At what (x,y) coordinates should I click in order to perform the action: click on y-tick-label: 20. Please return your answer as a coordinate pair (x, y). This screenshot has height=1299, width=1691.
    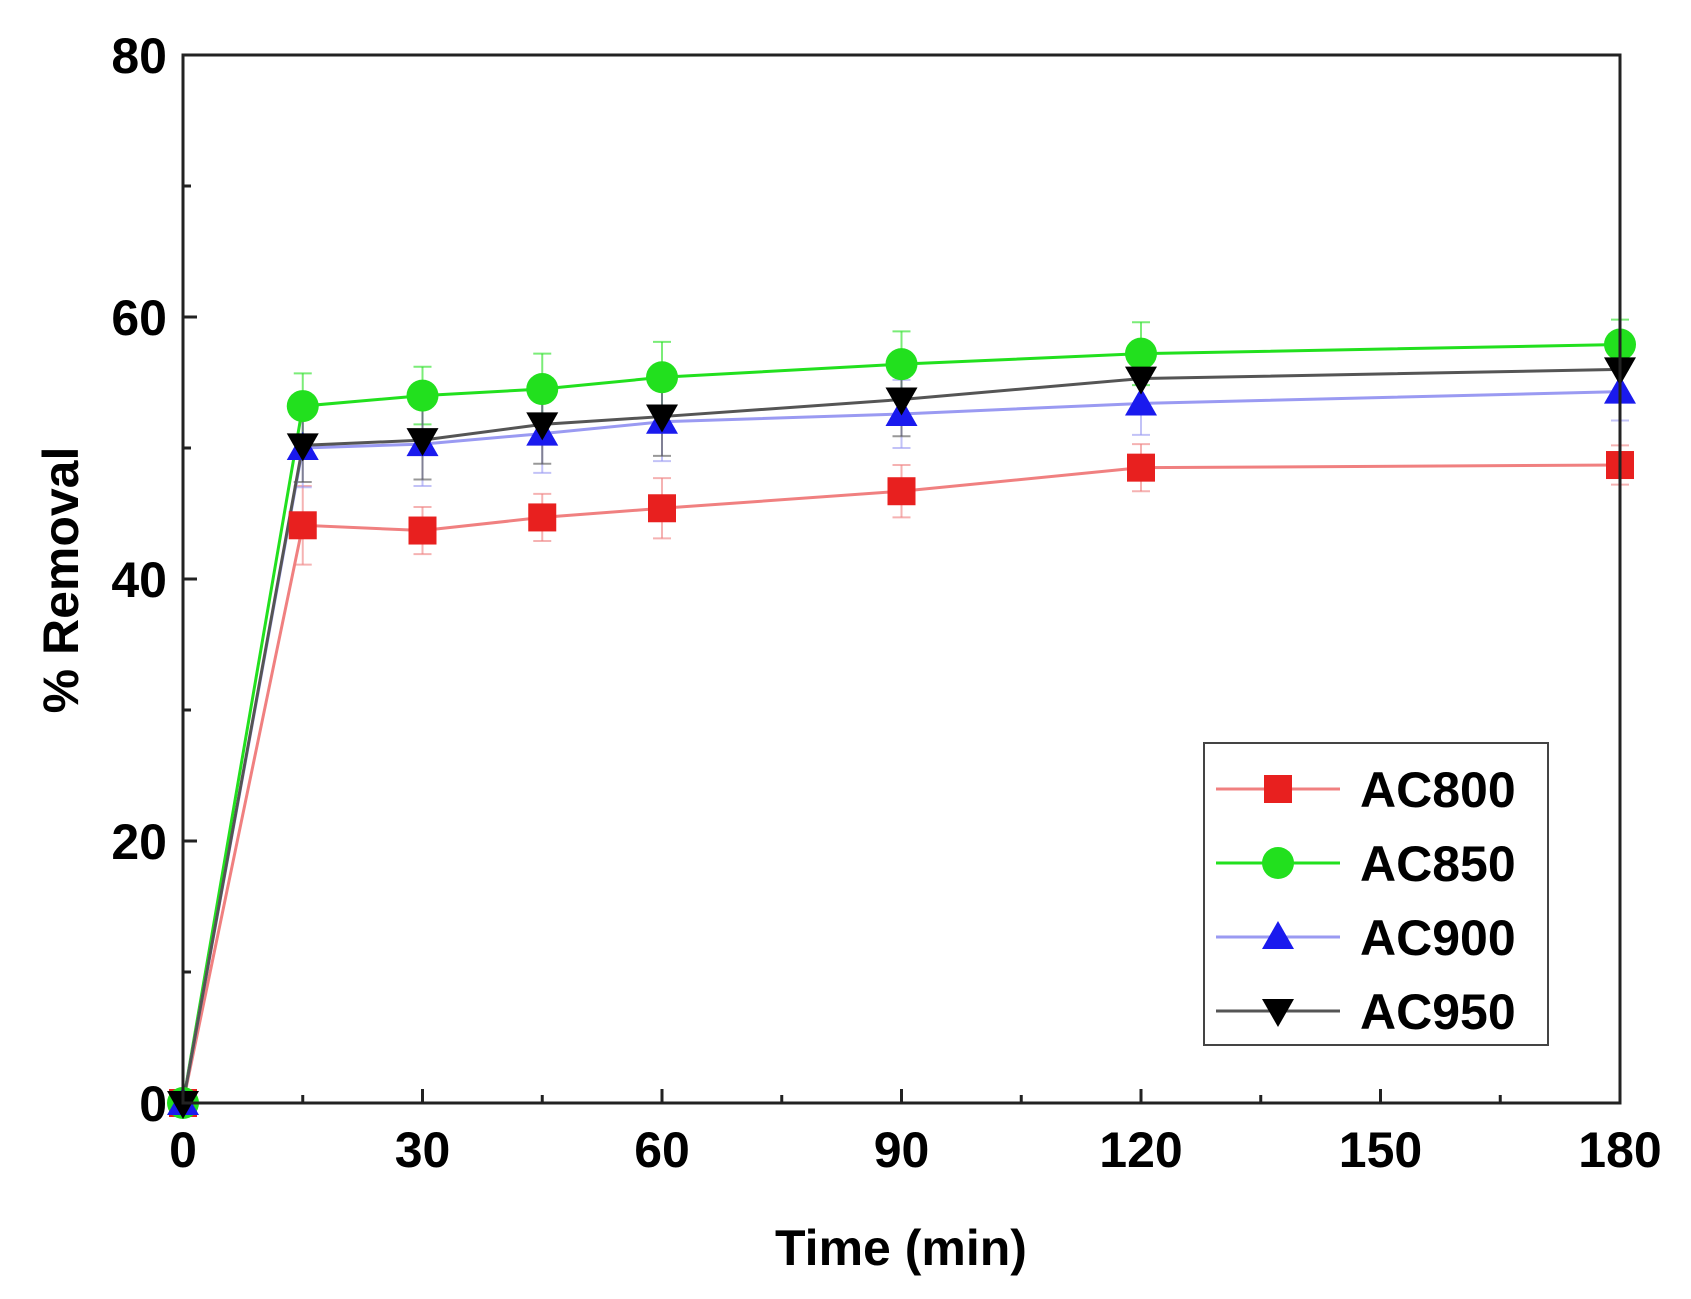
    Looking at the image, I should click on (139, 842).